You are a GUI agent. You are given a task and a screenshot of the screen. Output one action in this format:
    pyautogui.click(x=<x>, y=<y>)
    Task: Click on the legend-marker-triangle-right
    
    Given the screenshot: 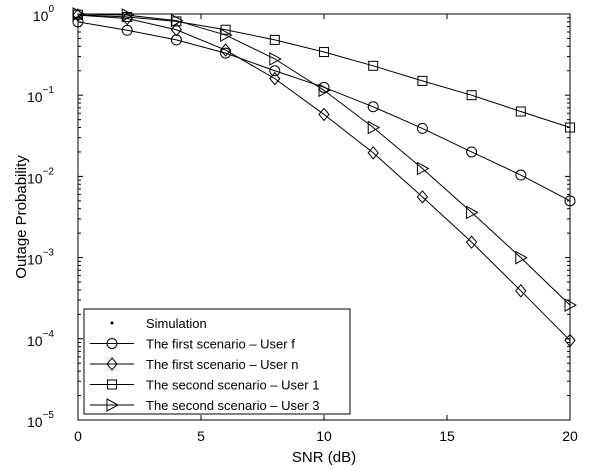 What is the action you would take?
    pyautogui.click(x=113, y=405)
    